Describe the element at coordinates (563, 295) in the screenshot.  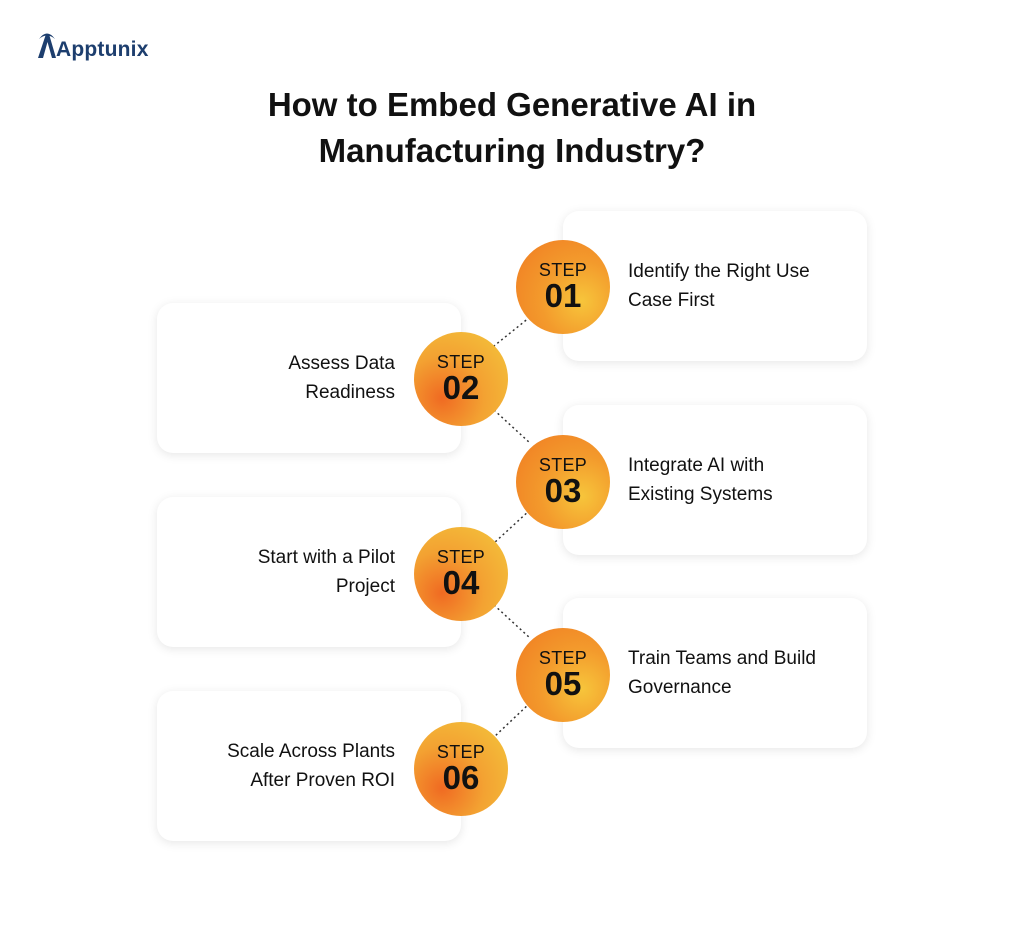
I see `step-number: 01` at that location.